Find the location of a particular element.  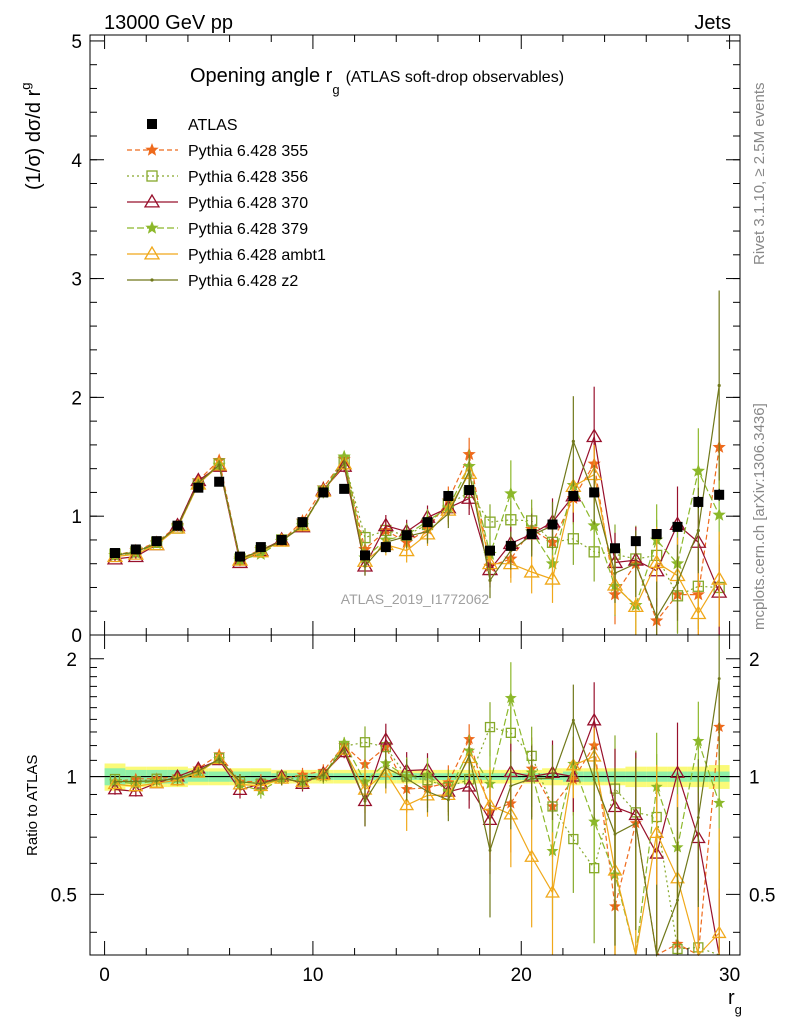

mcplots-info: mcplots.cern.ch [arXiv:1306.3436] is located at coordinates (759, 516).